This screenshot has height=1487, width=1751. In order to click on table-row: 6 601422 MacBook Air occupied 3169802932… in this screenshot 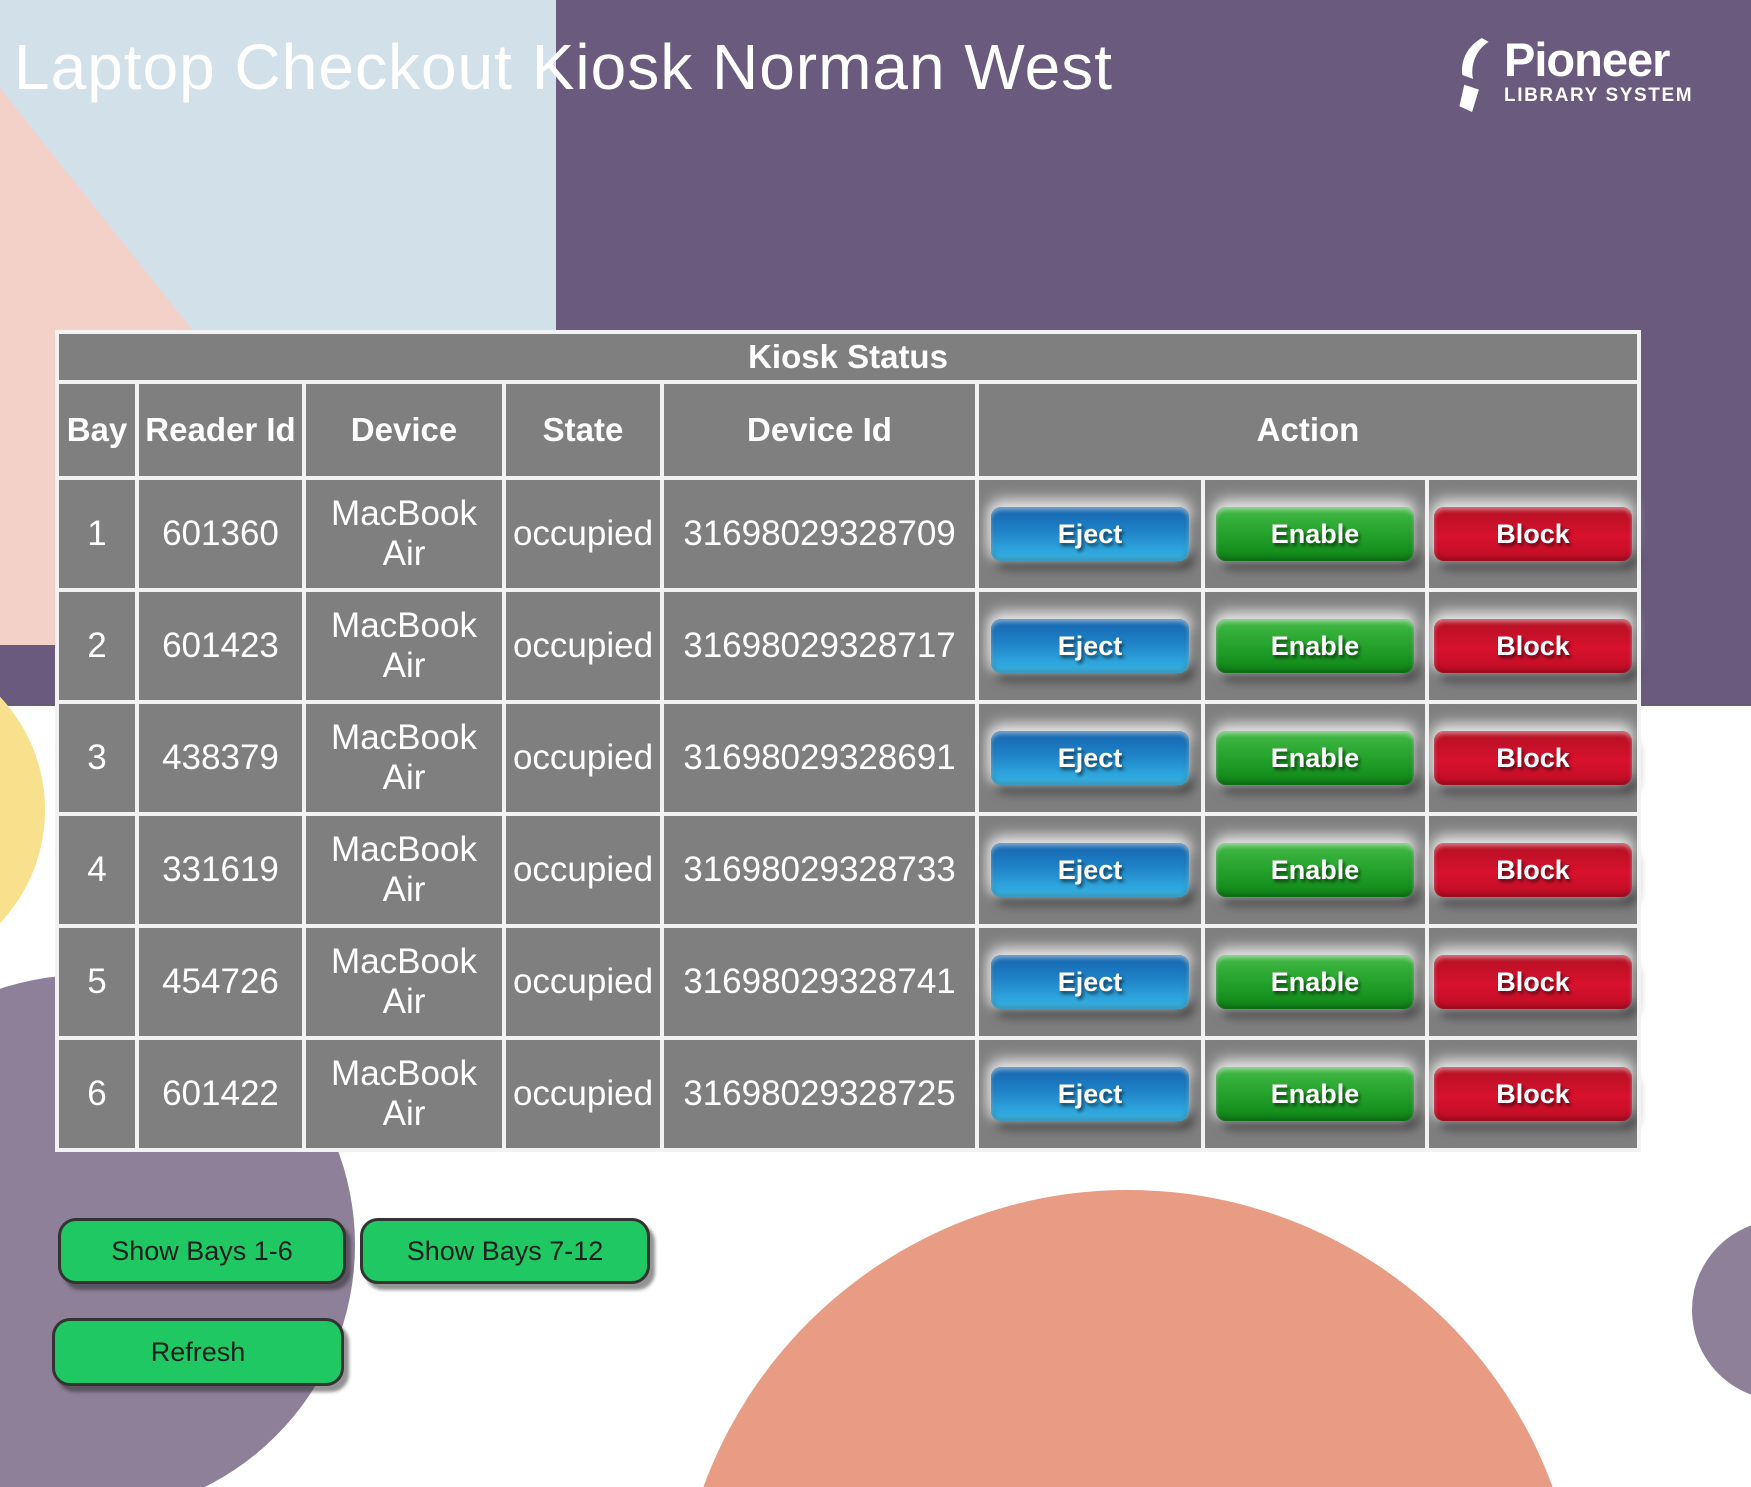, I will do `click(848, 1094)`.